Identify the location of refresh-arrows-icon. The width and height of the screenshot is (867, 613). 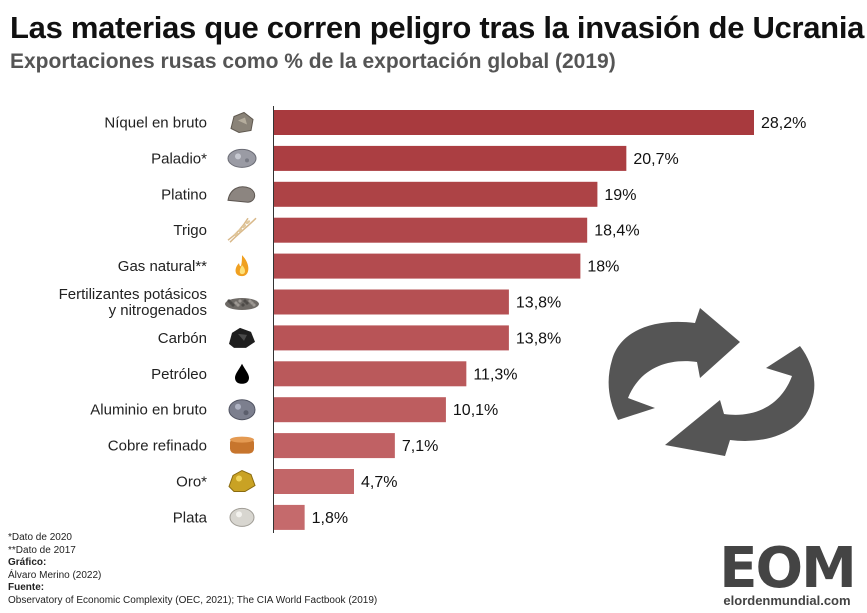
(711, 382).